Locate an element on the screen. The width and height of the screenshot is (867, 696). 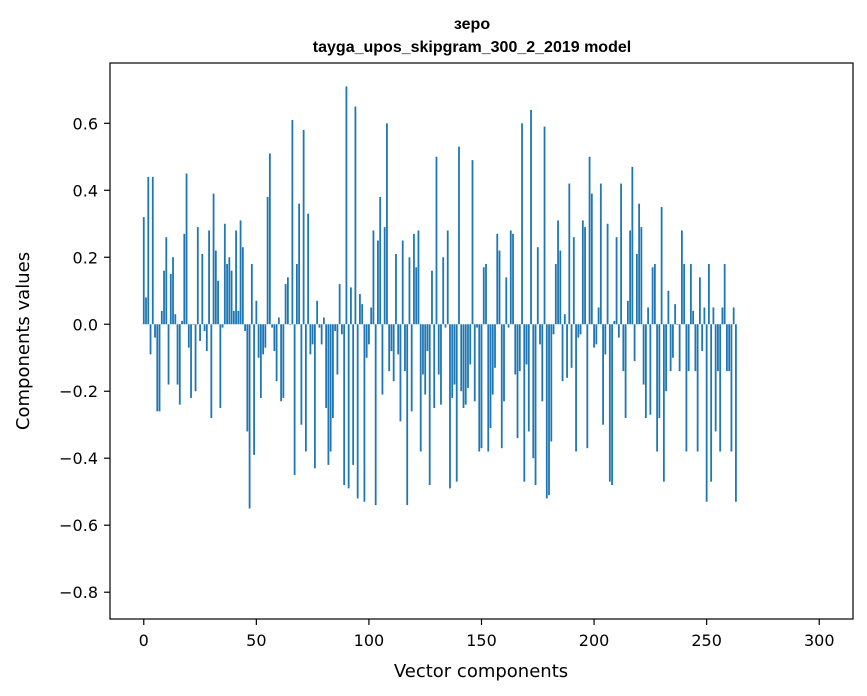
x-axis-ticks: 0 50 100 150 200 250 300 is located at coordinates (487, 634).